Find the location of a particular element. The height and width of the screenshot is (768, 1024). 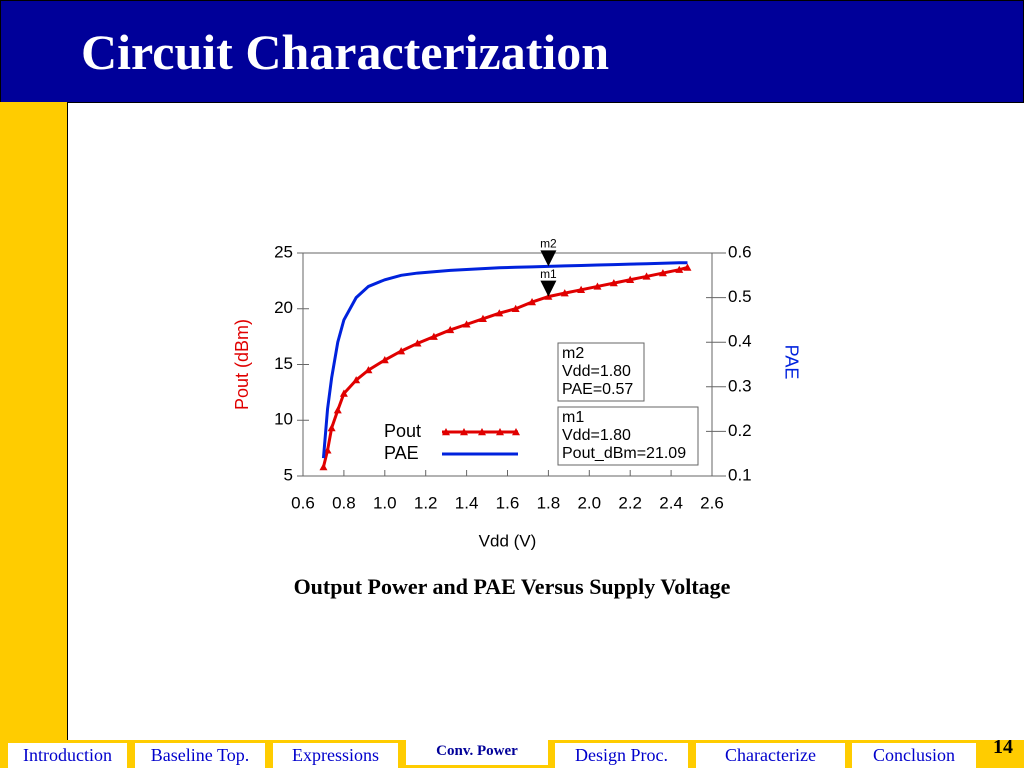

page-number: 14 is located at coordinates (1003, 747).